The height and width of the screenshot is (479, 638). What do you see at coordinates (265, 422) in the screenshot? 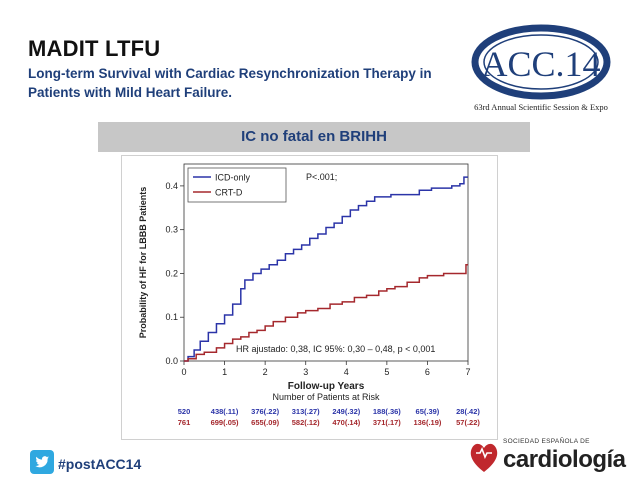
I see `risk-cell: 655(.09)` at bounding box center [265, 422].